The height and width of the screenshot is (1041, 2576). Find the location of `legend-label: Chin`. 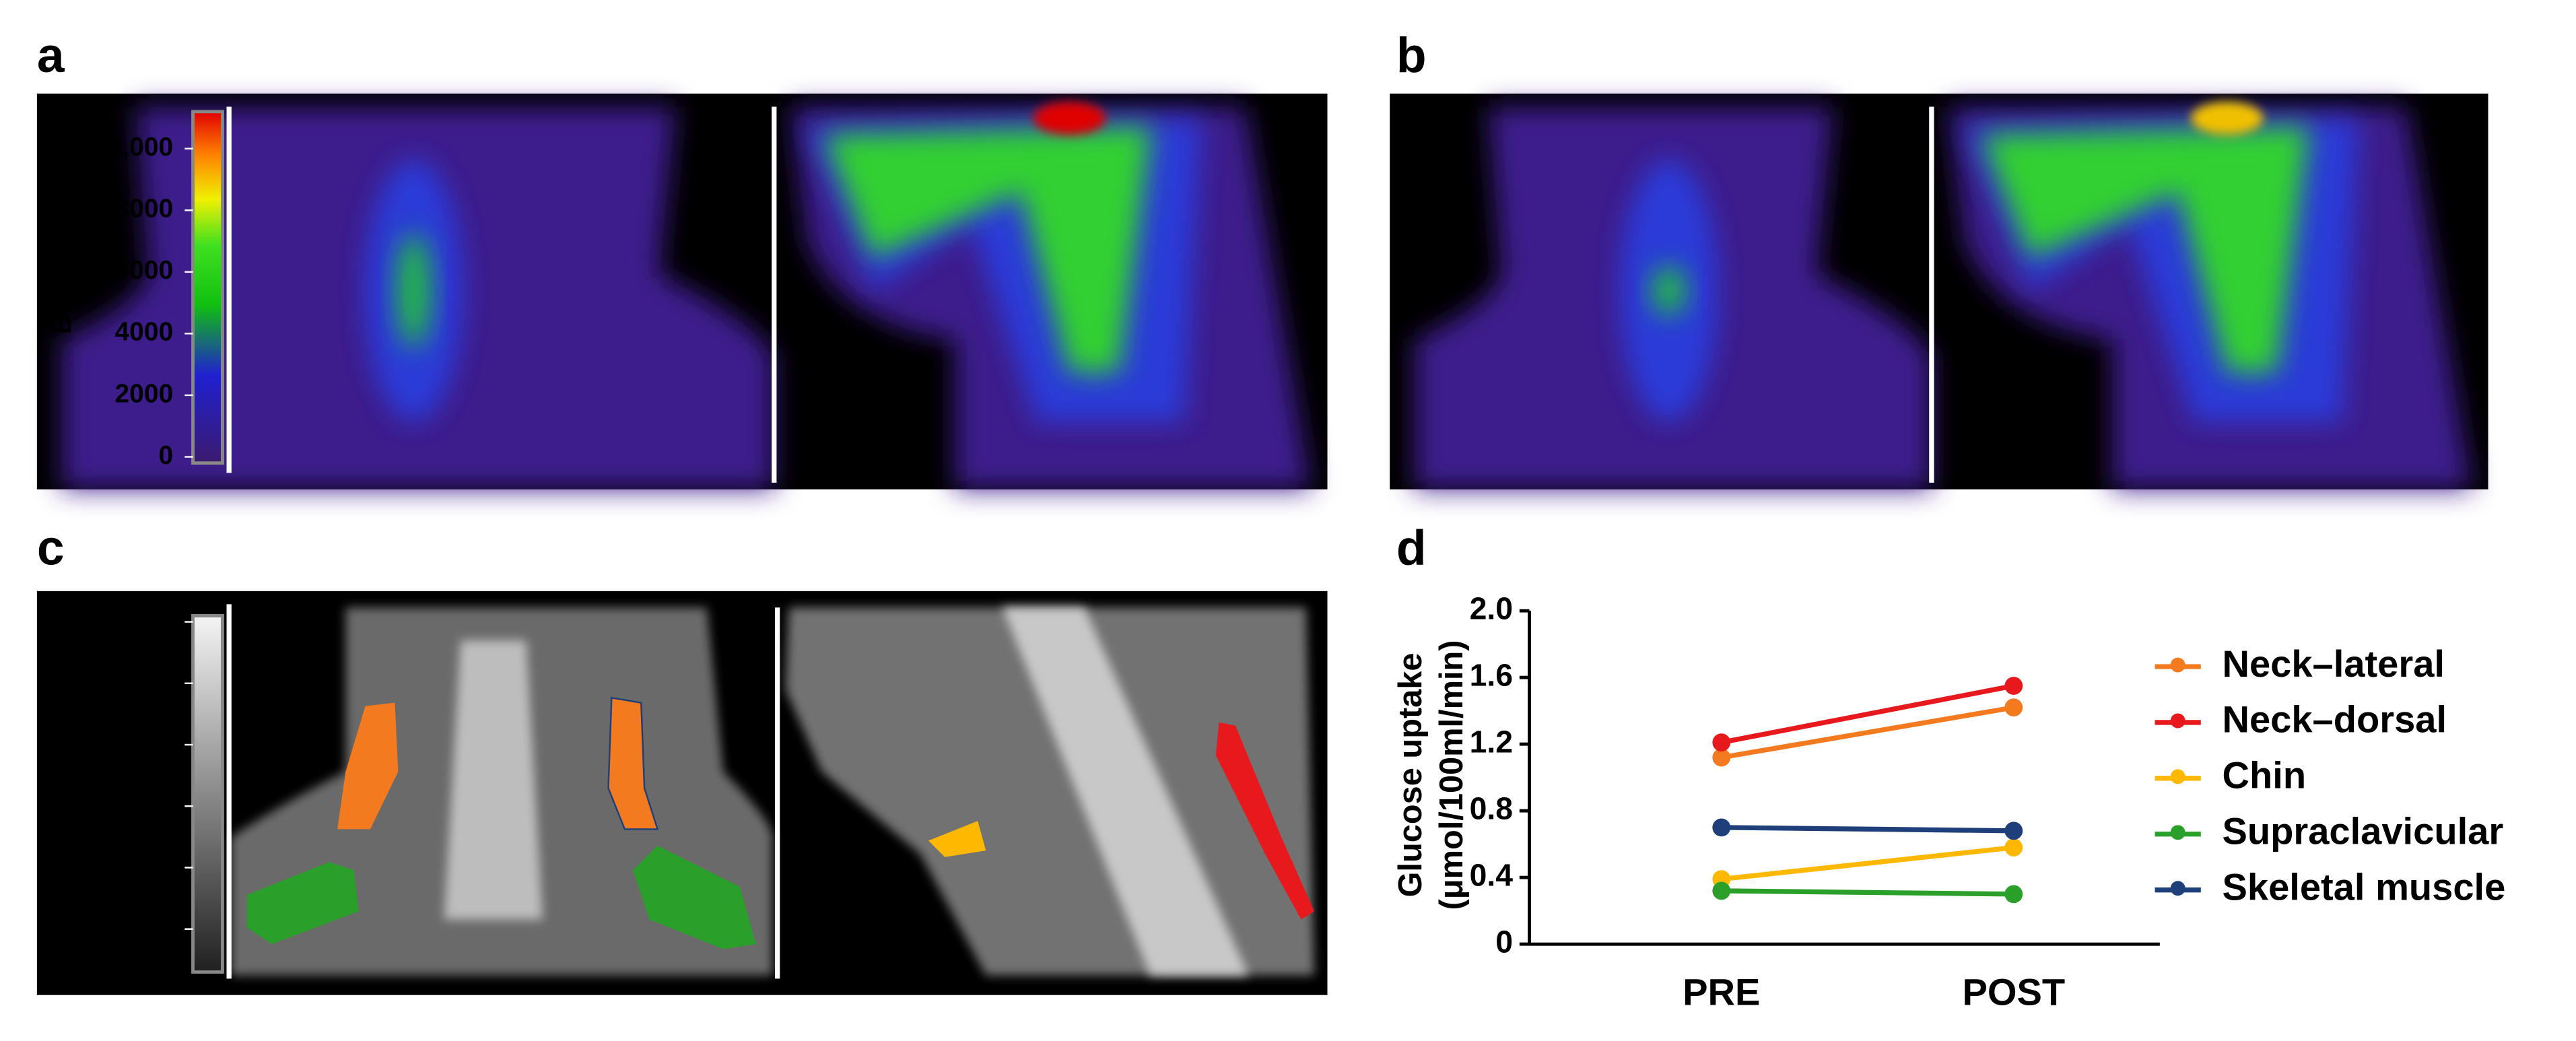

legend-label: Chin is located at coordinates (2264, 775).